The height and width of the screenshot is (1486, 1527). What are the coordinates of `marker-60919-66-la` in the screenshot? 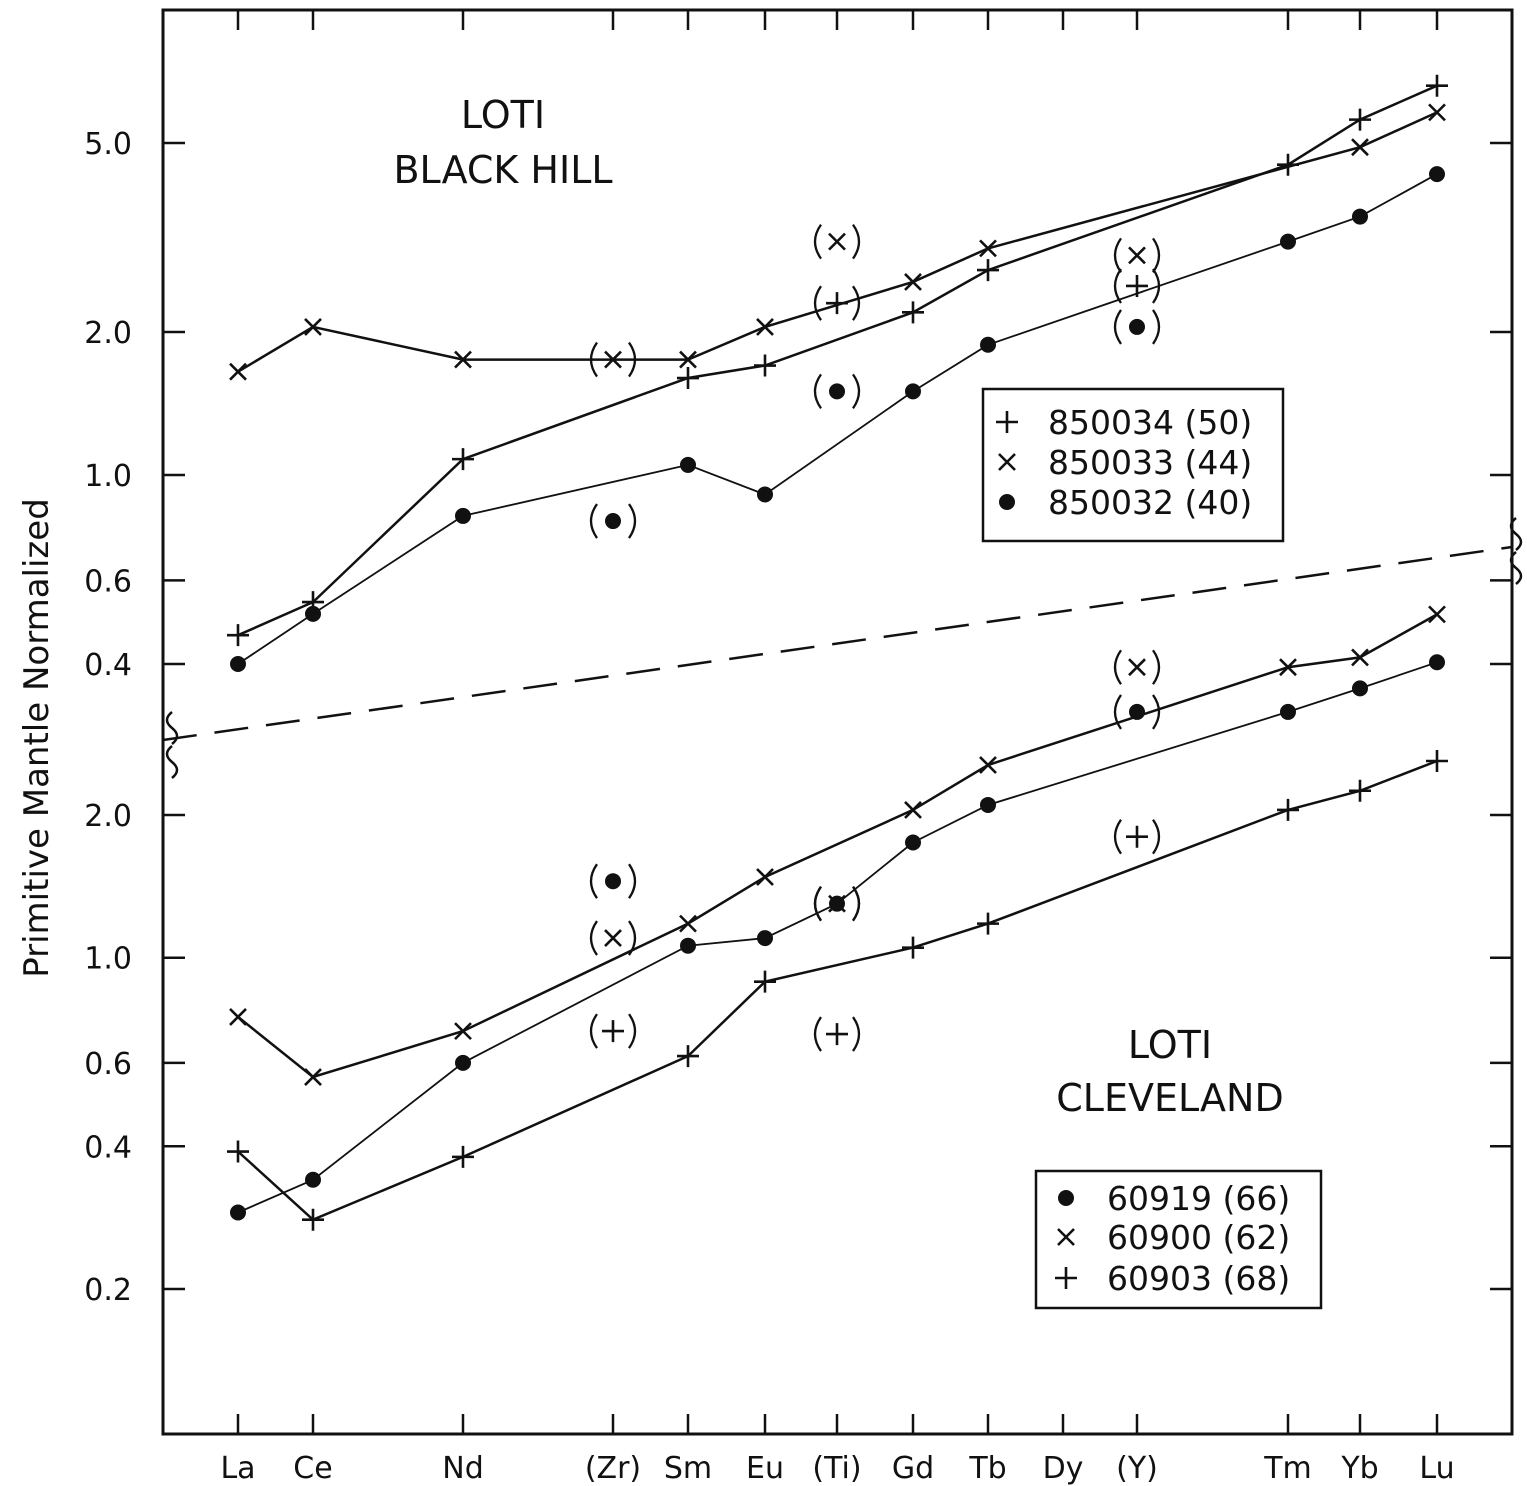 It's located at (238, 1212).